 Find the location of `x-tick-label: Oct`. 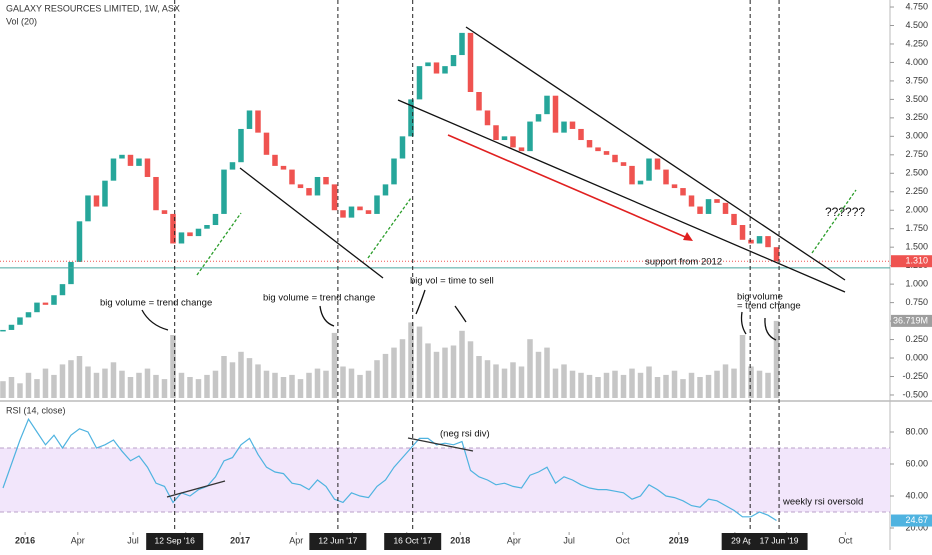

x-tick-label: Oct is located at coordinates (845, 540).